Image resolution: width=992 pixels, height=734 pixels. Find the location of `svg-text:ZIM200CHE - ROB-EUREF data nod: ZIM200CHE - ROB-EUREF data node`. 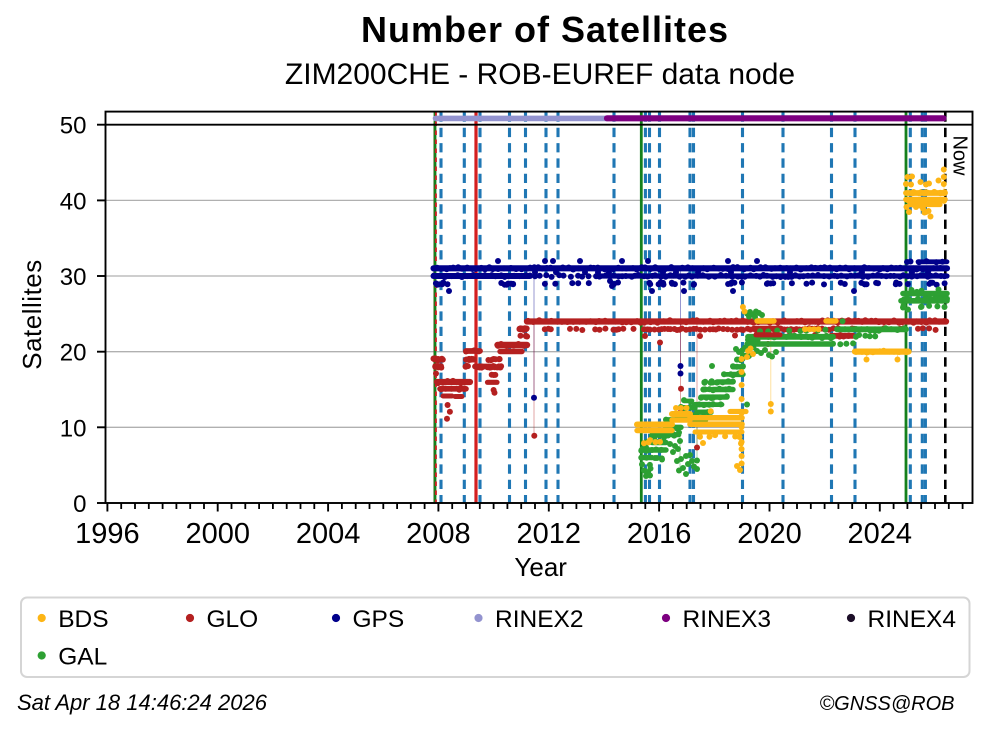

svg-text:ZIM200CHE - ROB-EUREF data nod: ZIM200CHE - ROB-EUREF data node is located at coordinates (540, 74).